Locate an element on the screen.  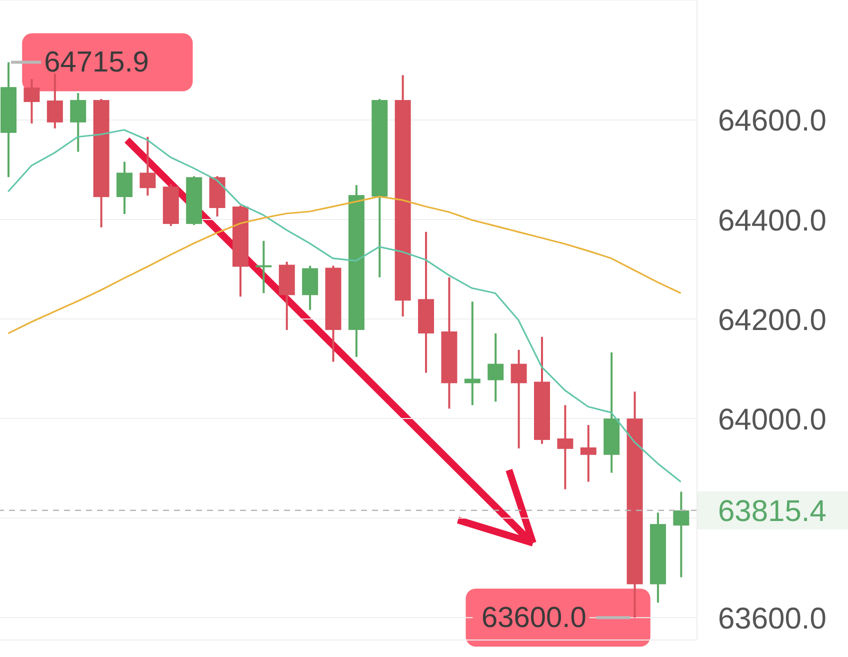
y-tick-label: 64600.0 is located at coordinates (772, 121).